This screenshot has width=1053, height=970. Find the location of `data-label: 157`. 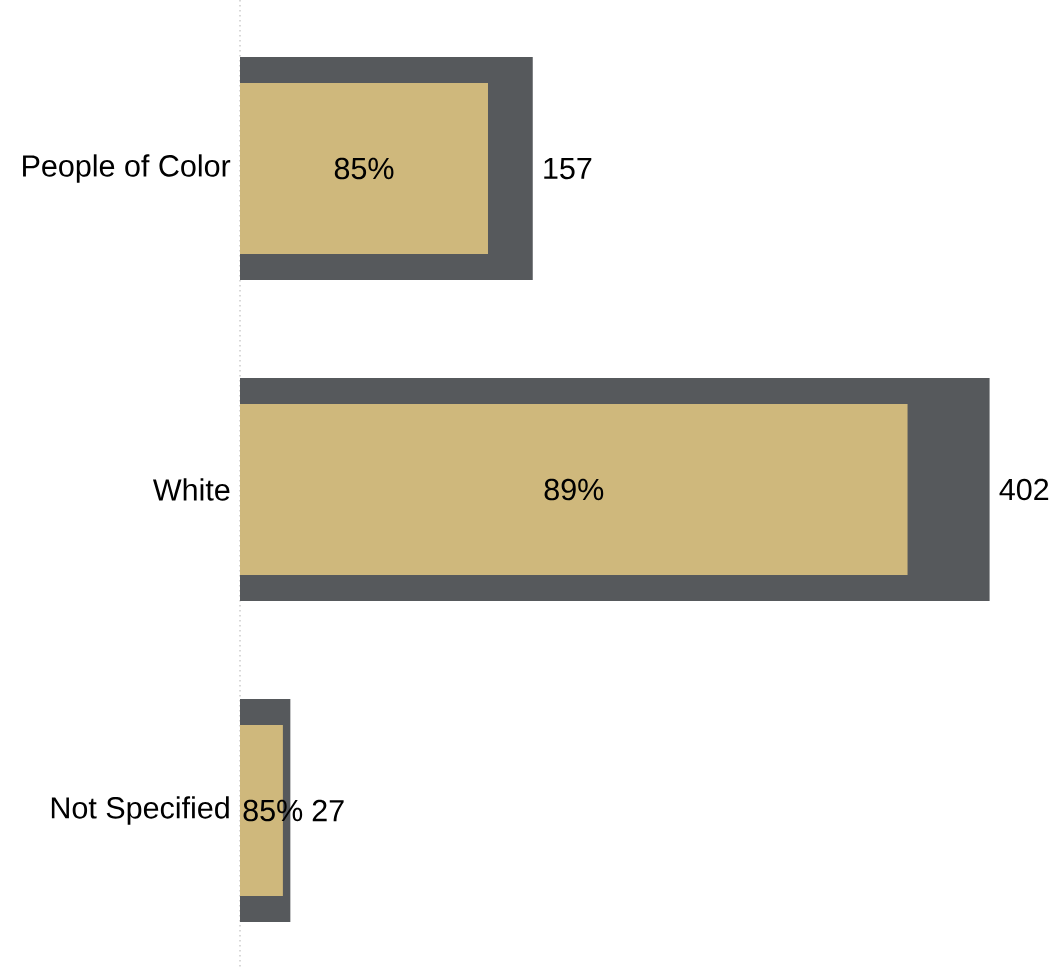

data-label: 157 is located at coordinates (568, 168).